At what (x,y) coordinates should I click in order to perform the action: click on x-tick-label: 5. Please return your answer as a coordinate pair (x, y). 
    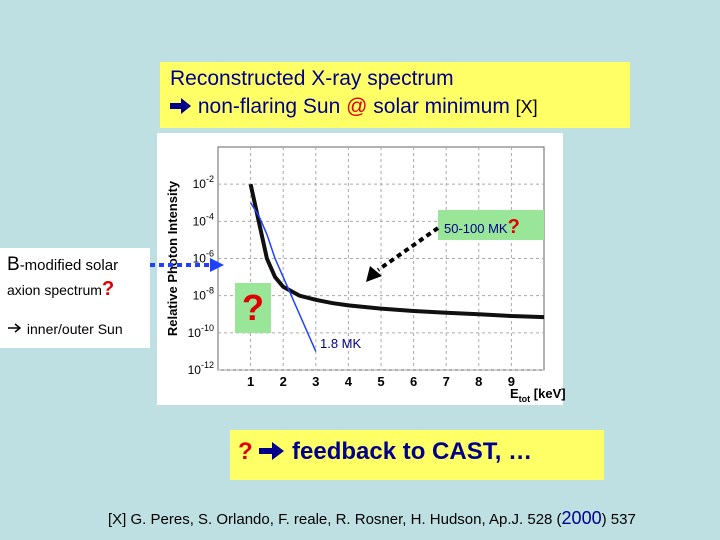
    Looking at the image, I should click on (380, 381).